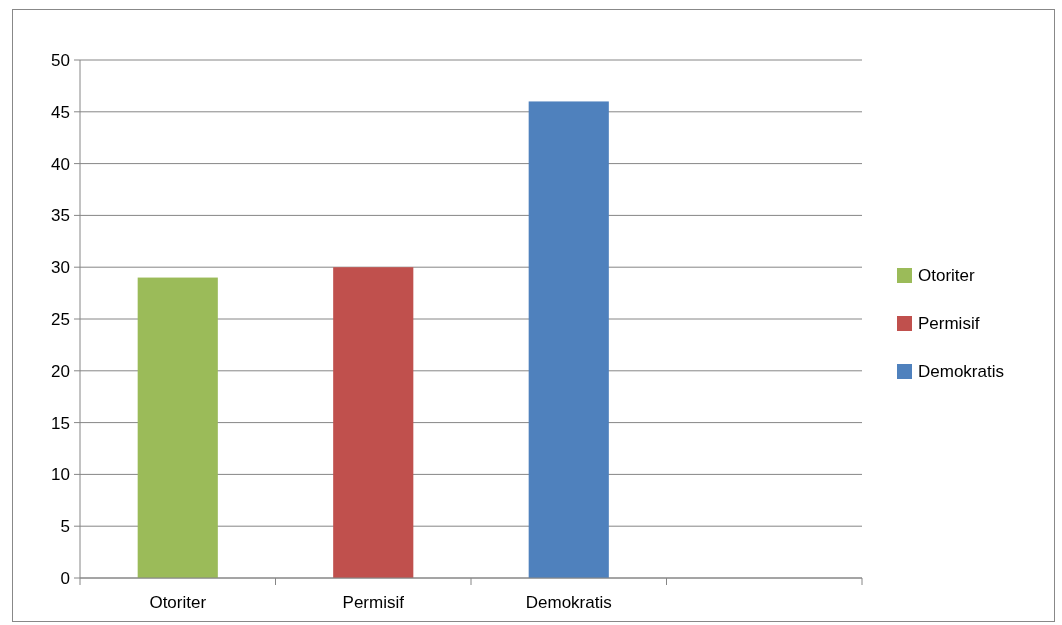 The width and height of the screenshot is (1062, 625). What do you see at coordinates (373, 602) in the screenshot?
I see `x-tick-label: Permisif` at bounding box center [373, 602].